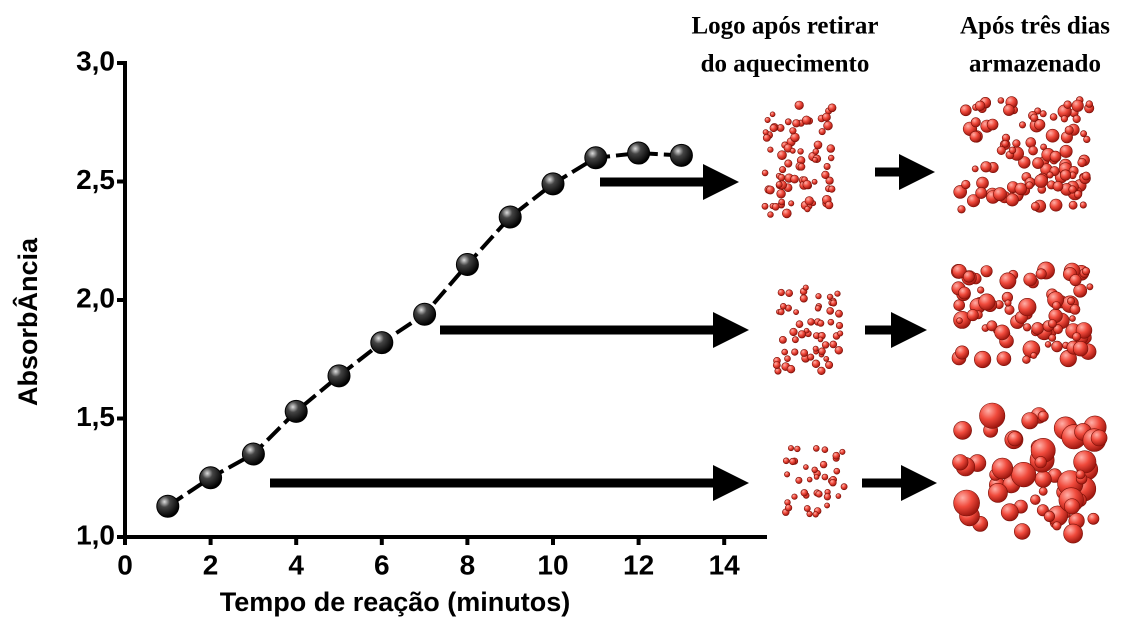 The height and width of the screenshot is (619, 1142). Describe the element at coordinates (95, 297) in the screenshot. I see `y-tick-label: 2,0` at that location.